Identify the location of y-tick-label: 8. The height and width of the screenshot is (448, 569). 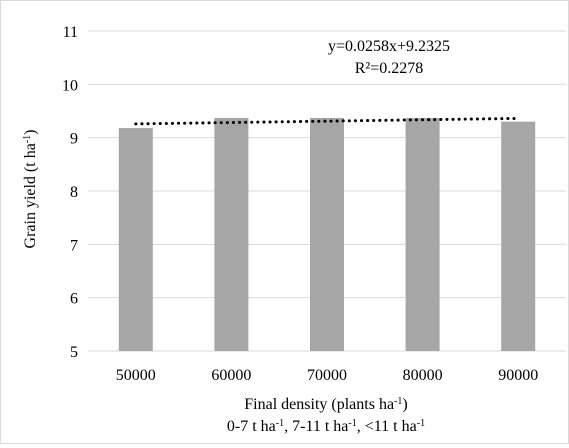
(74, 192).